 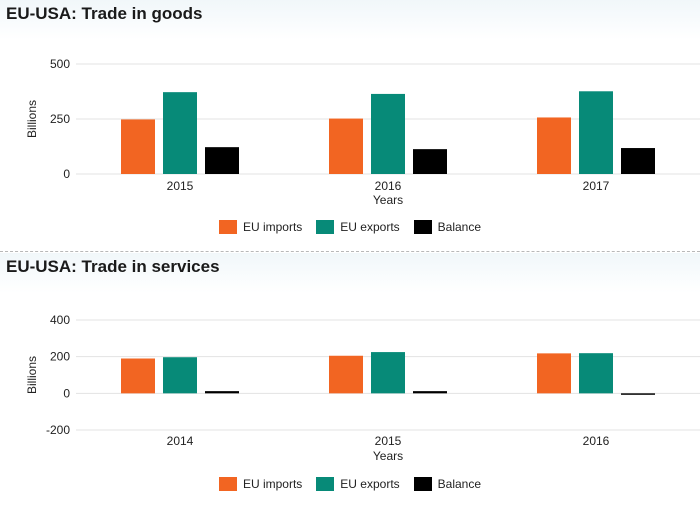 I want to click on chart-title: EU-USA: Trade in services, so click(x=113, y=266).